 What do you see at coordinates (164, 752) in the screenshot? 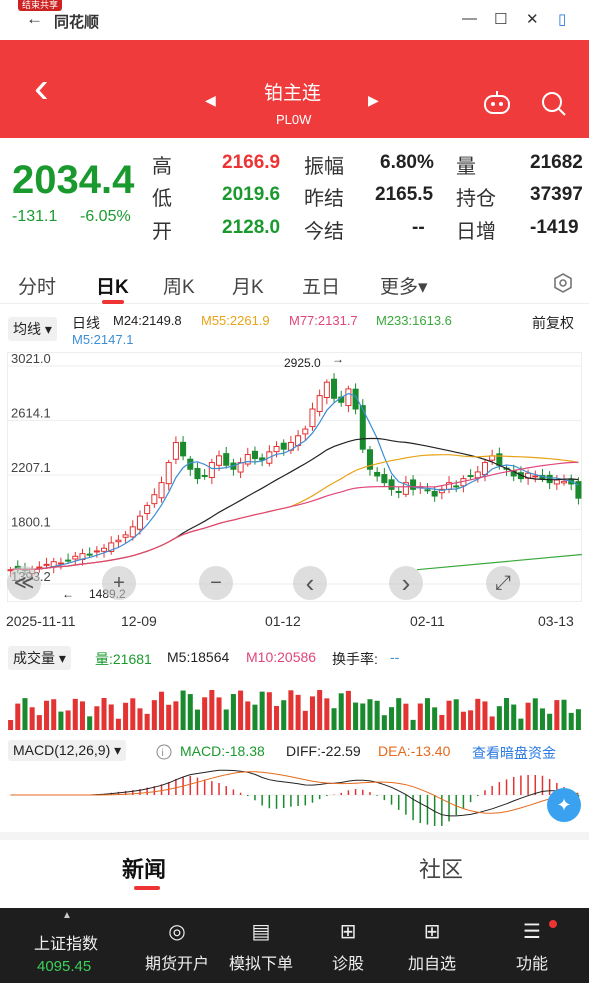
I see `info-icon: i` at bounding box center [164, 752].